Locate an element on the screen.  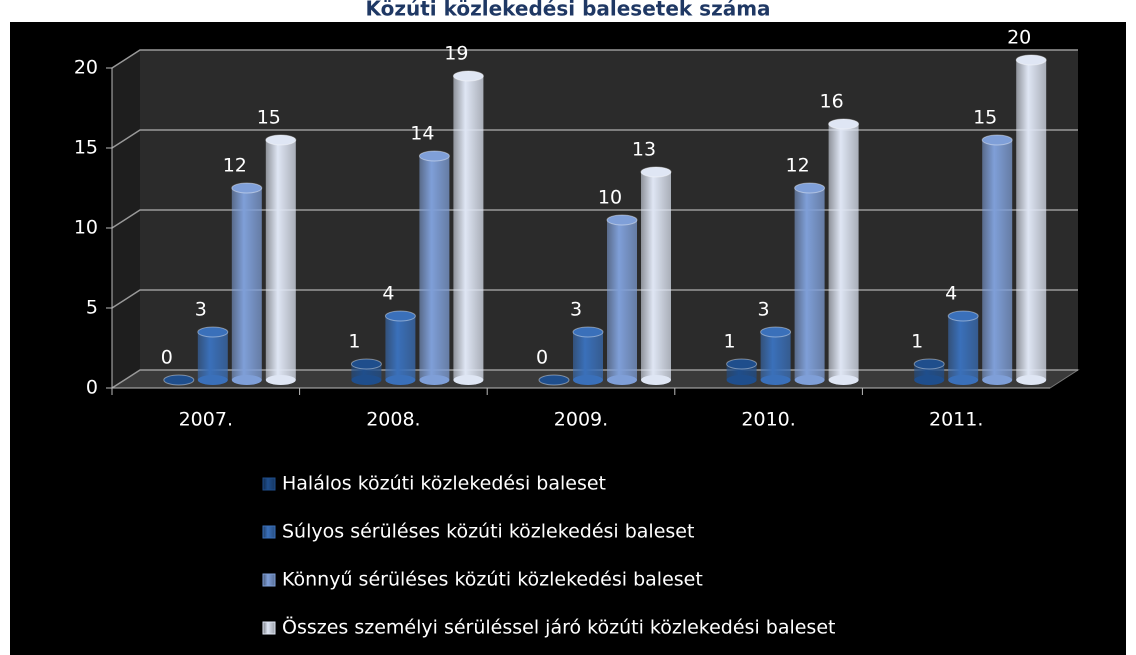
data-label: 19 is located at coordinates (456, 54).